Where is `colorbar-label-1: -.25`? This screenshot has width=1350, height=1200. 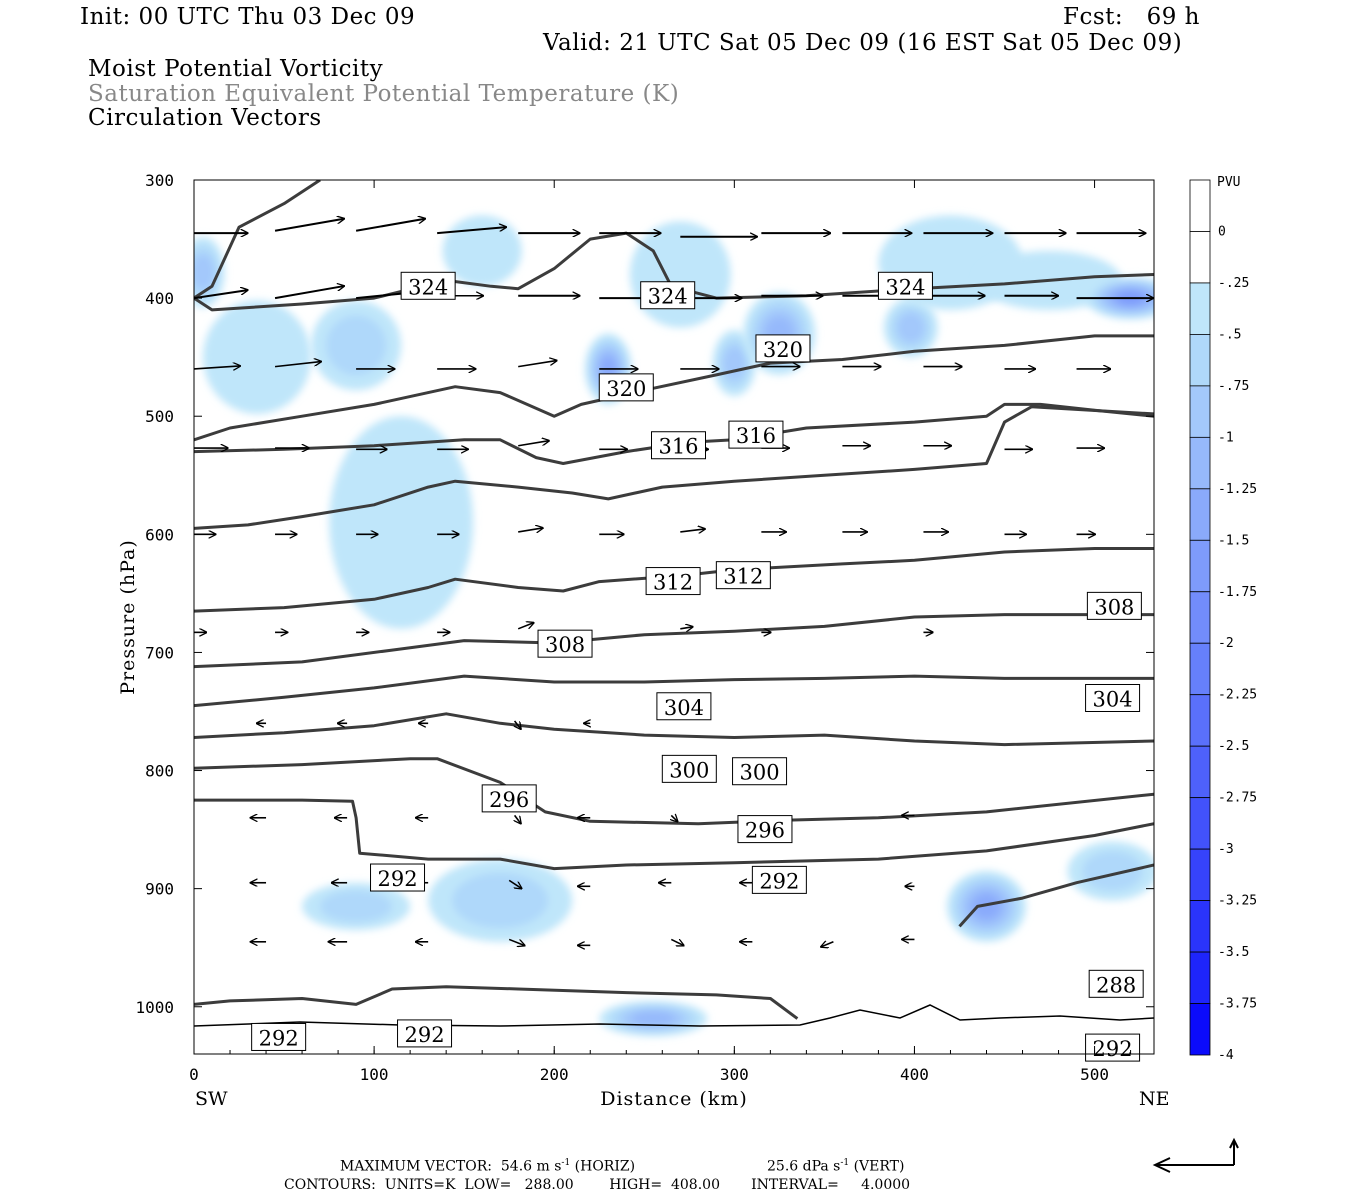
colorbar-label-1: -.25 is located at coordinates (1233, 283).